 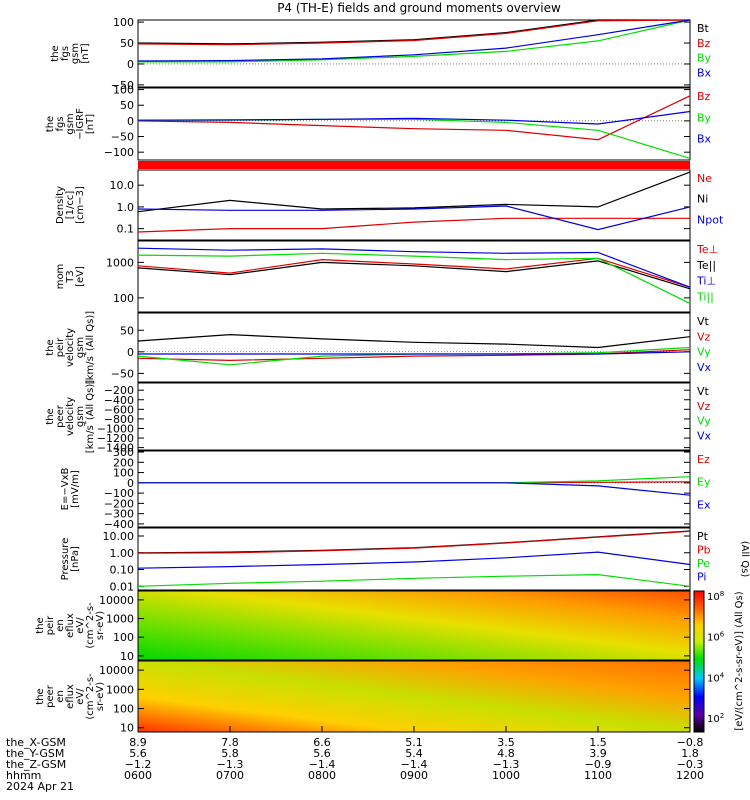 I want to click on x-axis-value: 8.9, so click(x=138, y=742).